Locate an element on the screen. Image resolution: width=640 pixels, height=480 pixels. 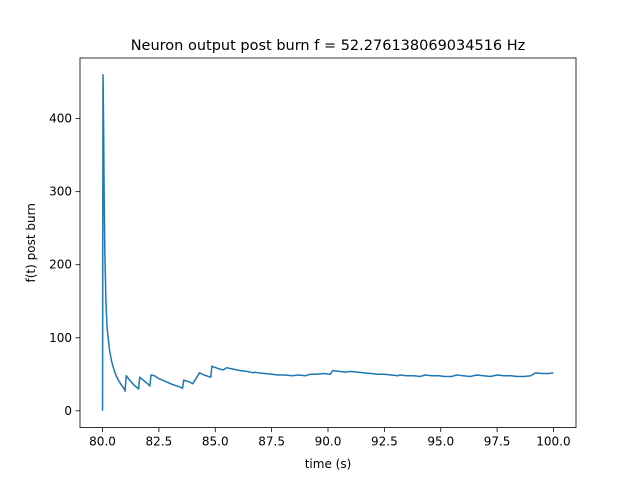
x-tick-label: 87.5 is located at coordinates (271, 442).